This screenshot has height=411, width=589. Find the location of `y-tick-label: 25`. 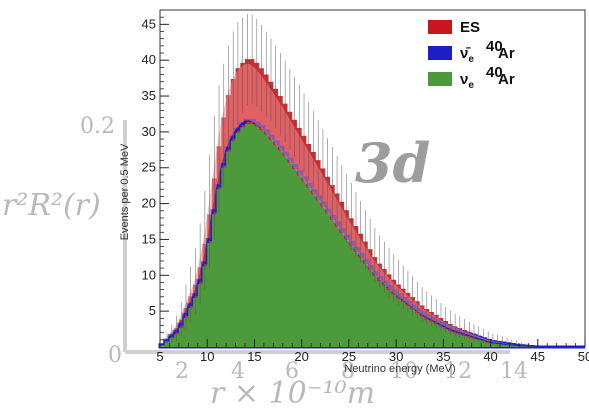

y-tick-label: 25 is located at coordinates (149, 167).